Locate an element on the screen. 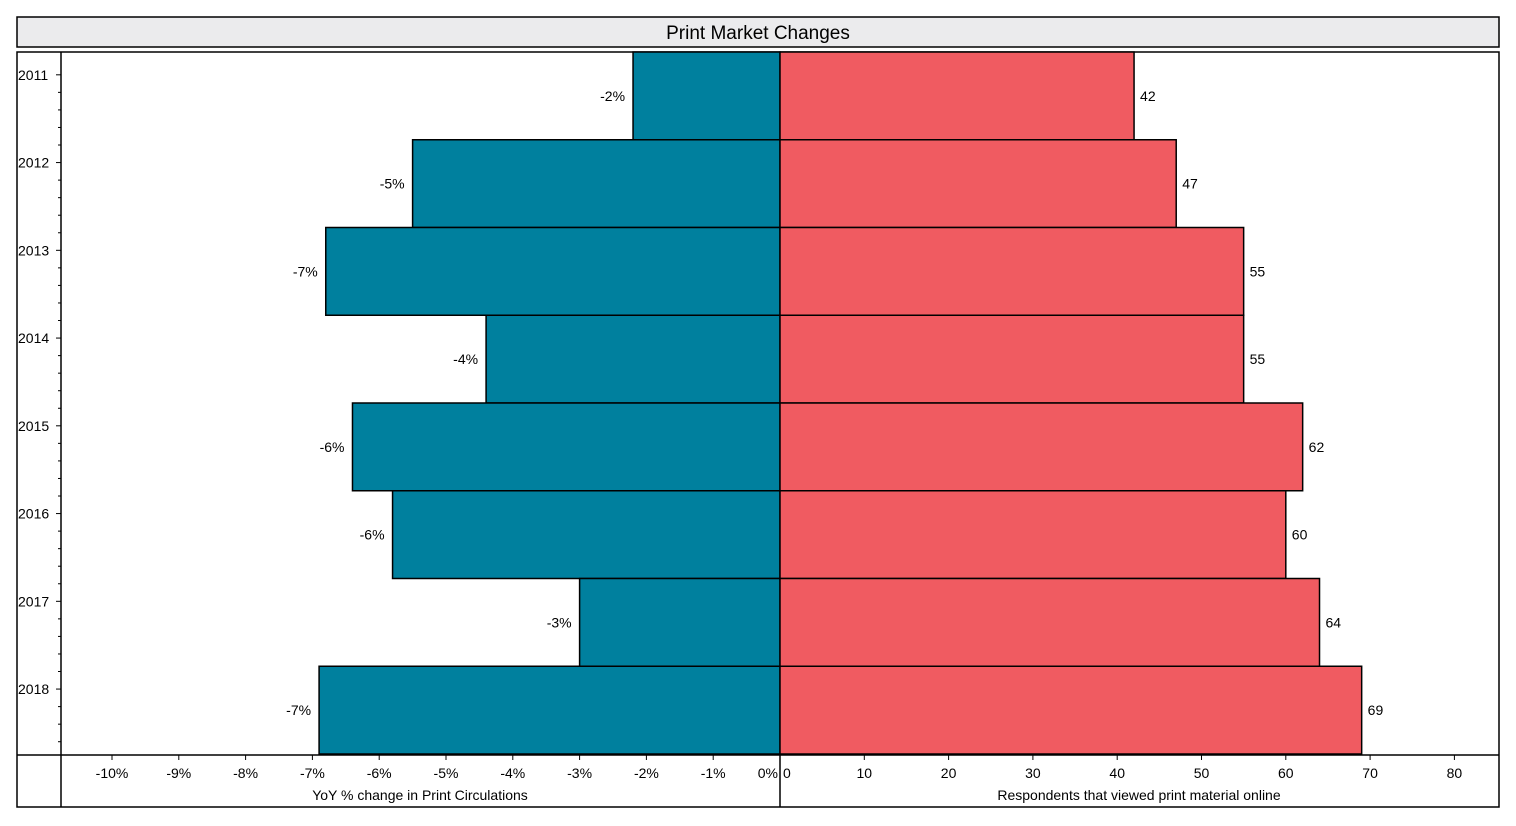 The height and width of the screenshot is (826, 1516). left-data-label: -3% is located at coordinates (559, 622).